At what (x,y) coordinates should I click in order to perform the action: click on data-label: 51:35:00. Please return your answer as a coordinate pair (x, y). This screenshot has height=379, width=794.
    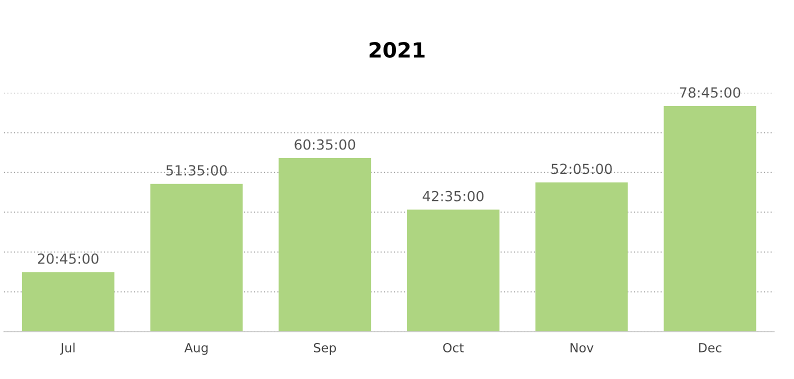
    Looking at the image, I should click on (196, 170).